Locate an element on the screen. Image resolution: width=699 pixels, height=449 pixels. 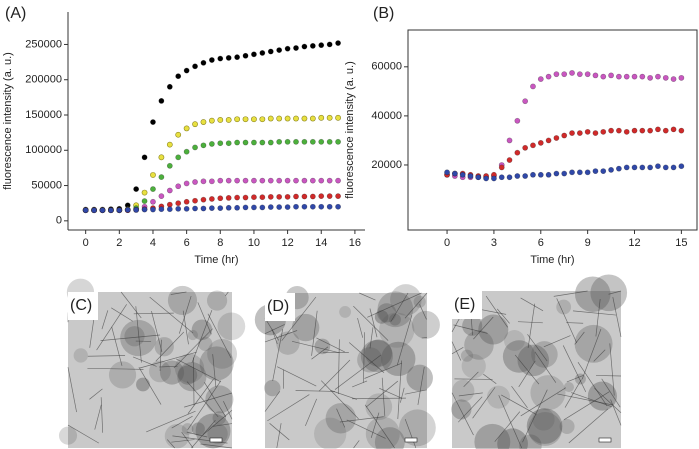
scale-bar is located at coordinates (216, 440).